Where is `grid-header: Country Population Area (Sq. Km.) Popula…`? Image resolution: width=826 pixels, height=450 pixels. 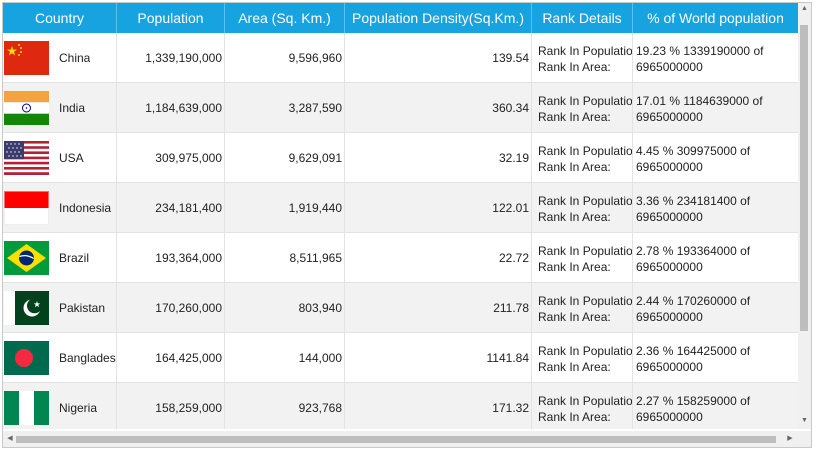 grid-header: Country Population Area (Sq. Km.) Popula… is located at coordinates (400, 18).